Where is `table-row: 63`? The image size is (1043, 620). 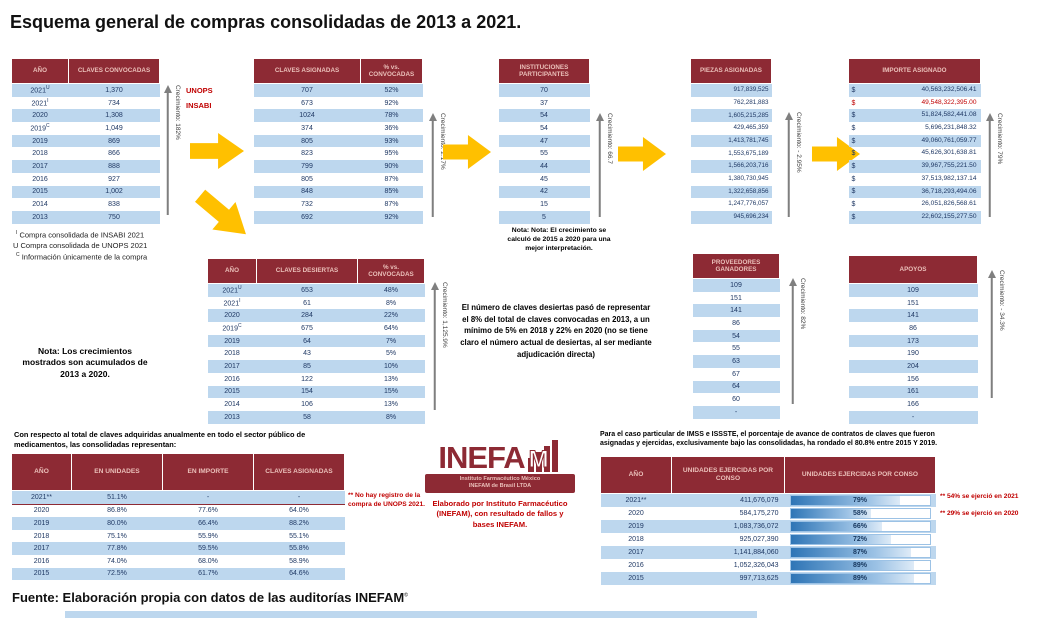 table-row: 63 is located at coordinates (736, 361).